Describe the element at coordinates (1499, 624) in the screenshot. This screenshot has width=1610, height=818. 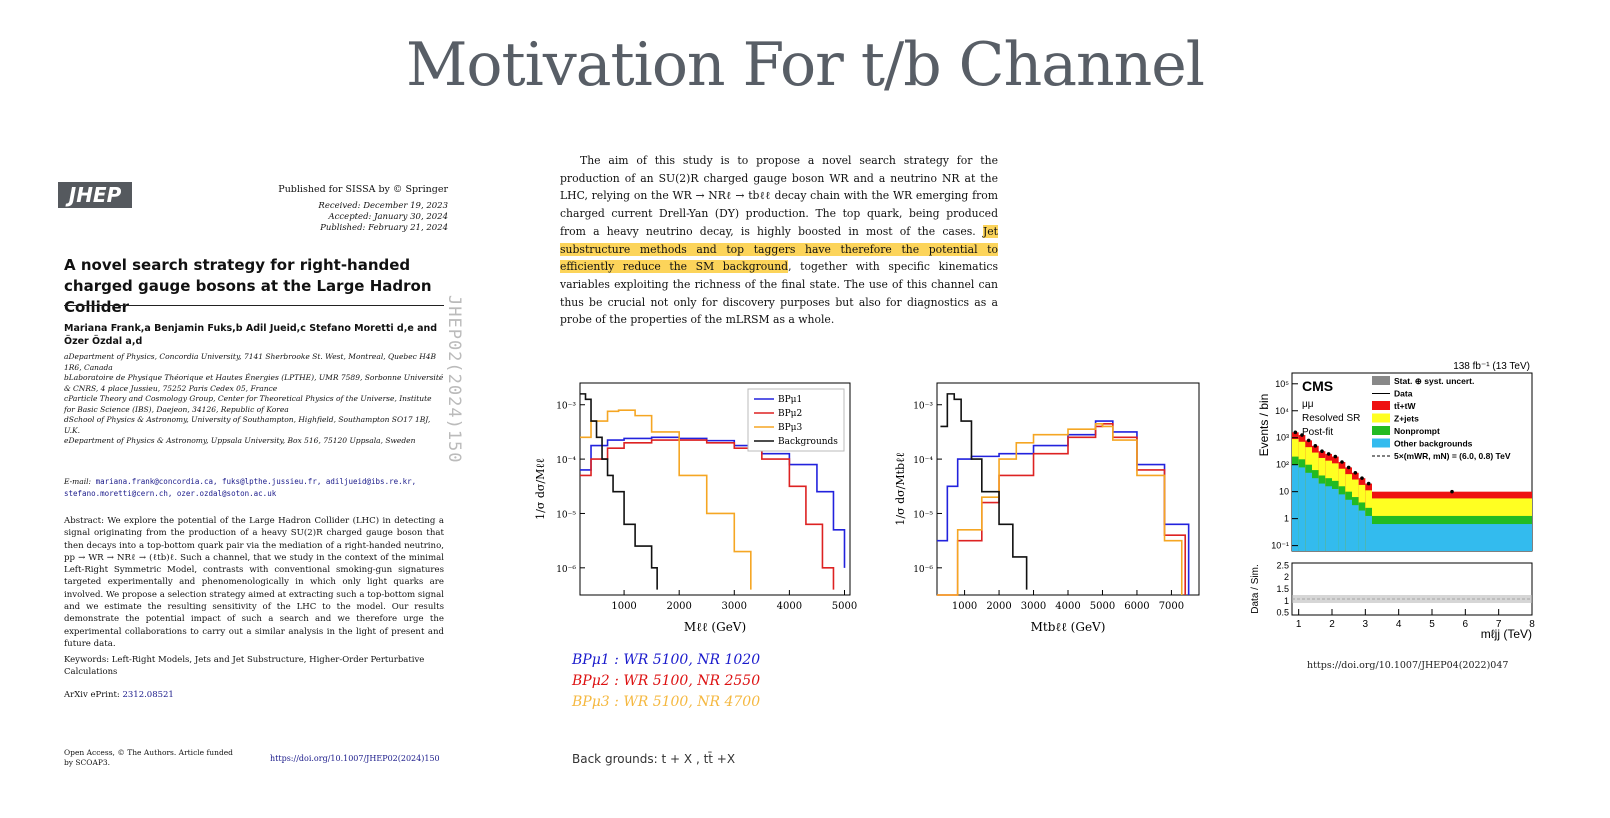
I see `x-tick-label: 7` at that location.